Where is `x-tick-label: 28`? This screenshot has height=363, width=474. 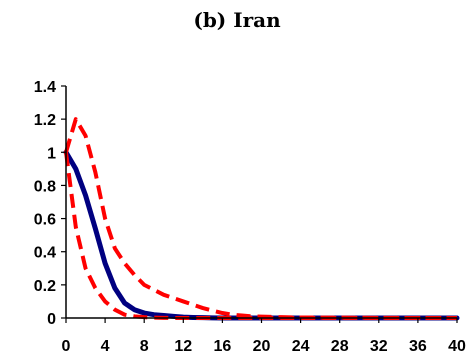
x-tick-label: 28 is located at coordinates (340, 346).